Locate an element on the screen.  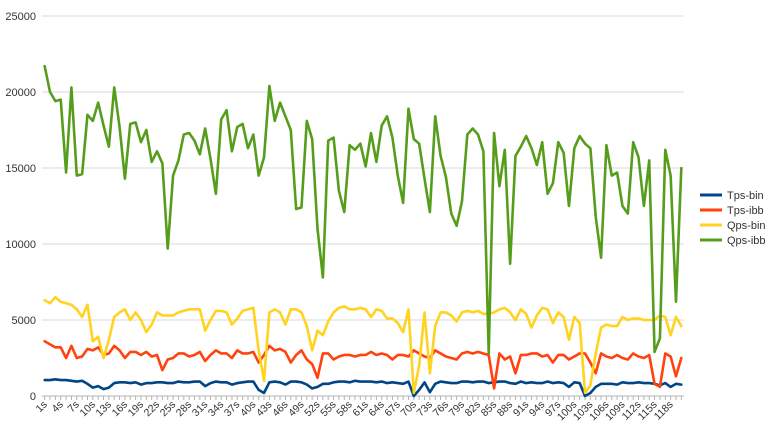
legend-label: Qps-ibb is located at coordinates (746, 241).